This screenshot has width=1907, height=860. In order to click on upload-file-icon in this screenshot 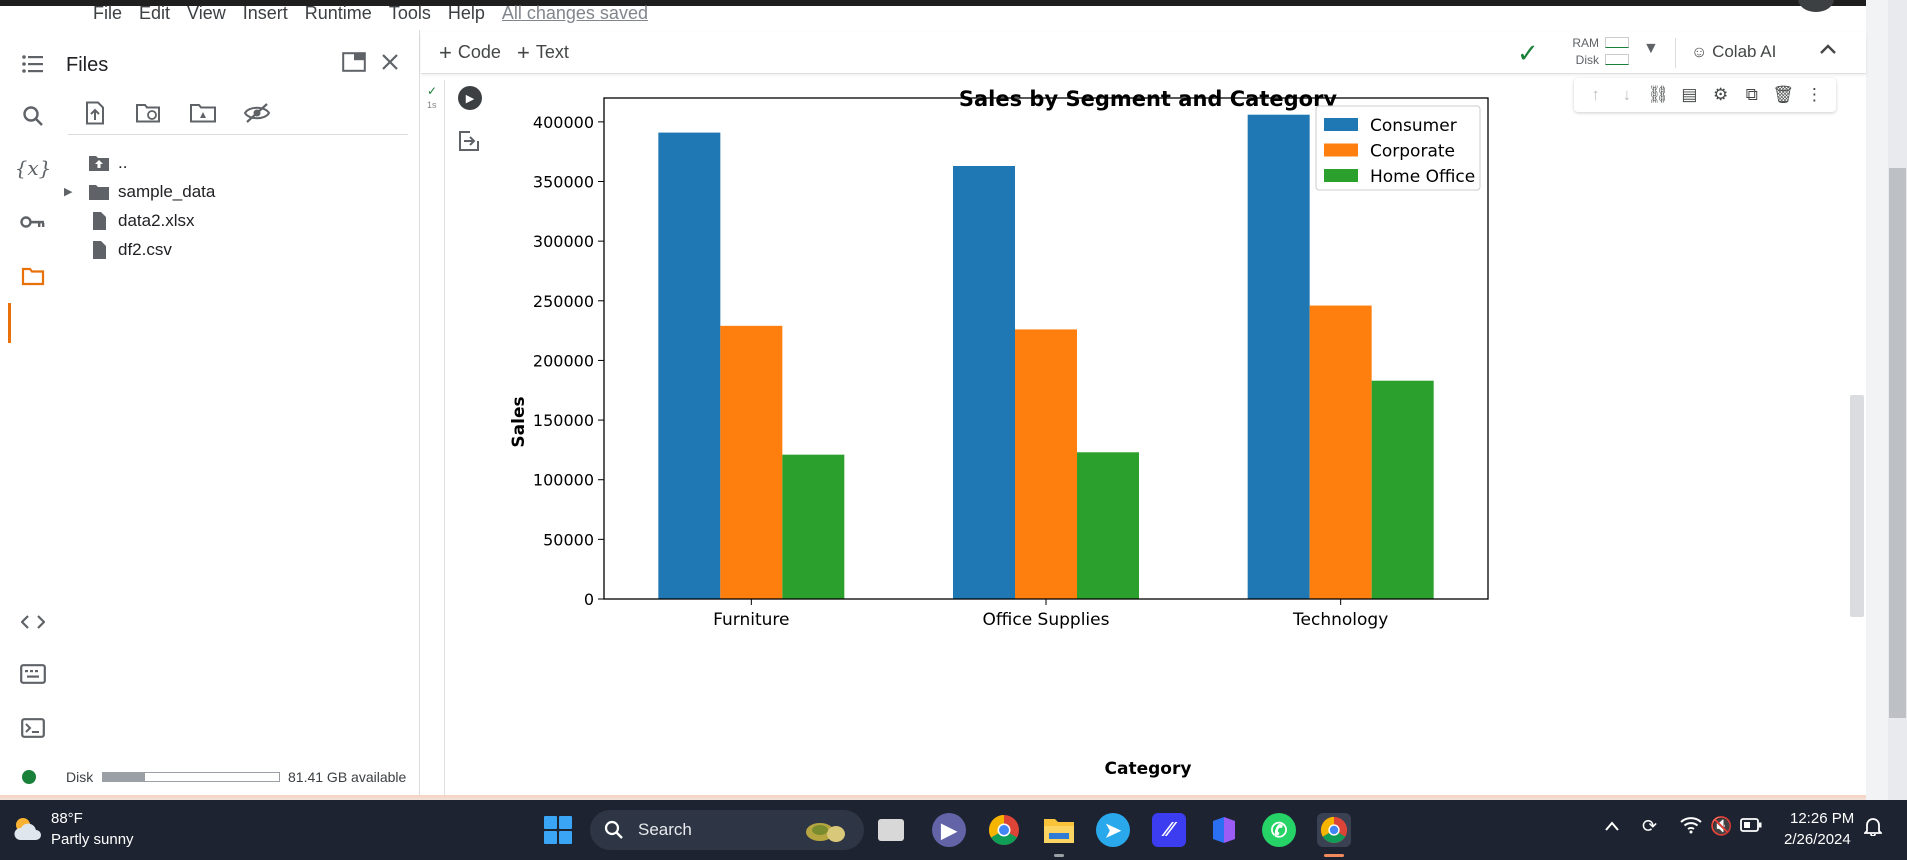, I will do `click(95, 113)`.